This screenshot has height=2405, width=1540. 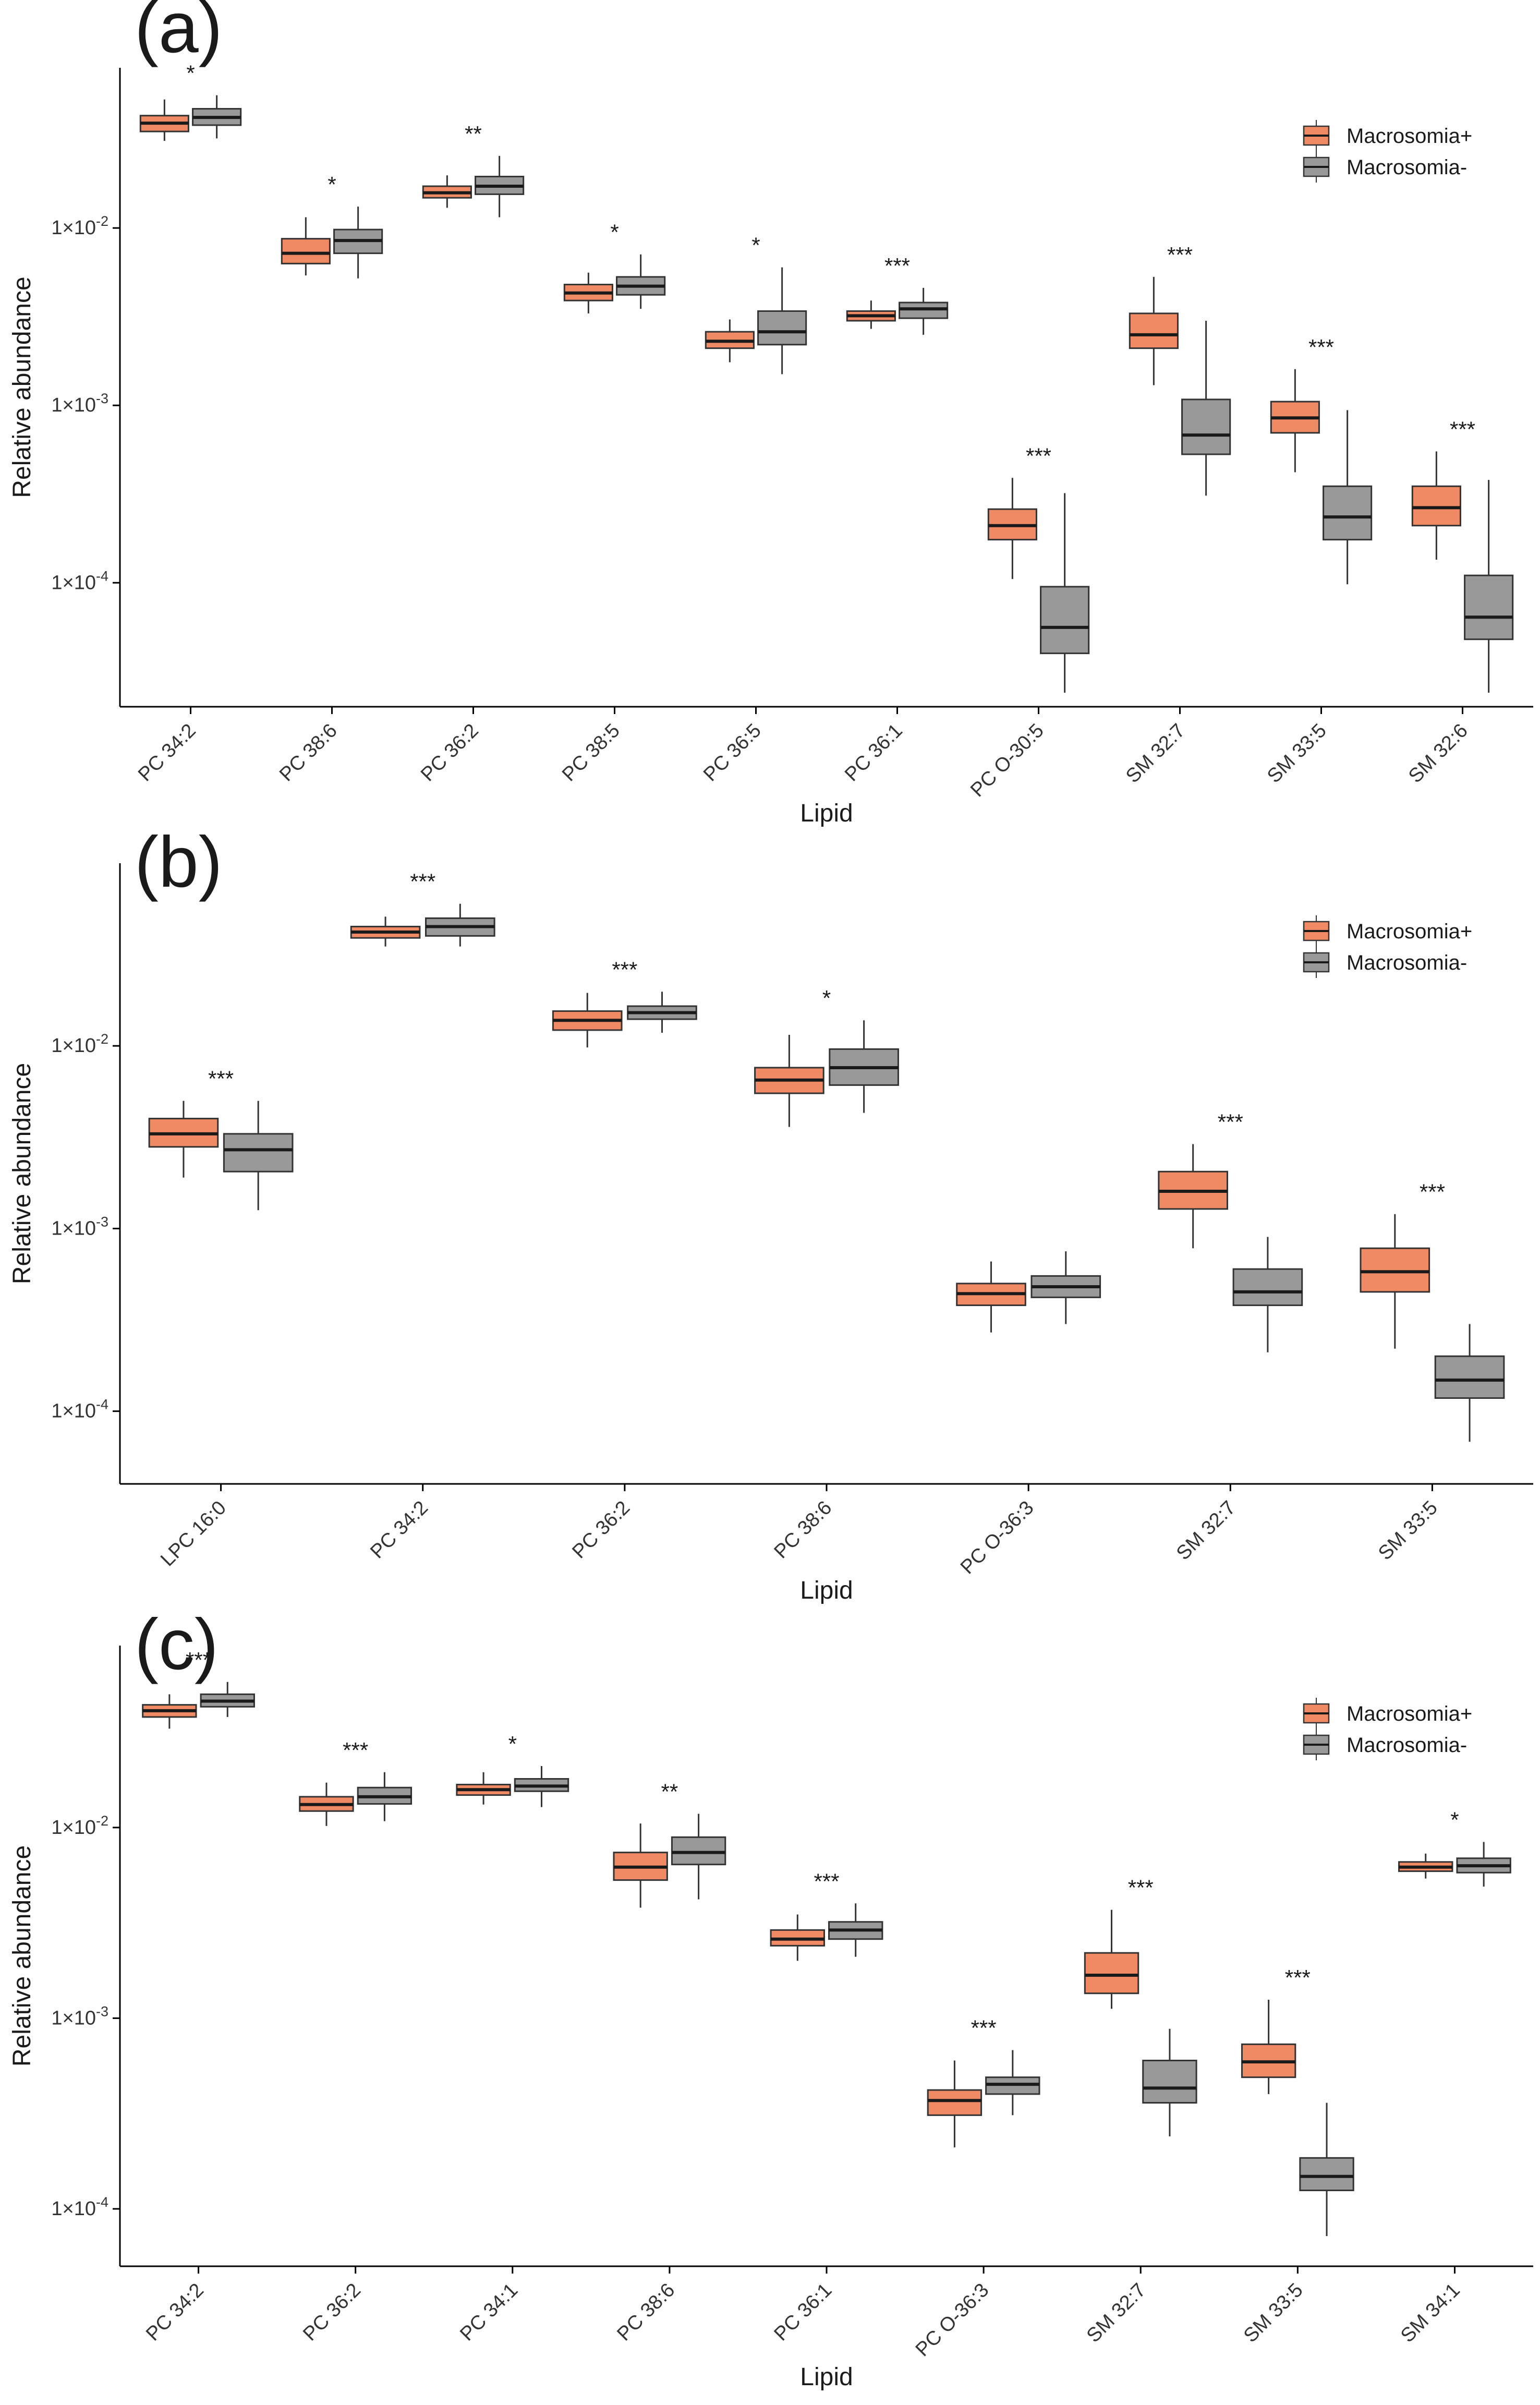 I want to click on x-tick-label: PC 36:5, so click(x=732, y=753).